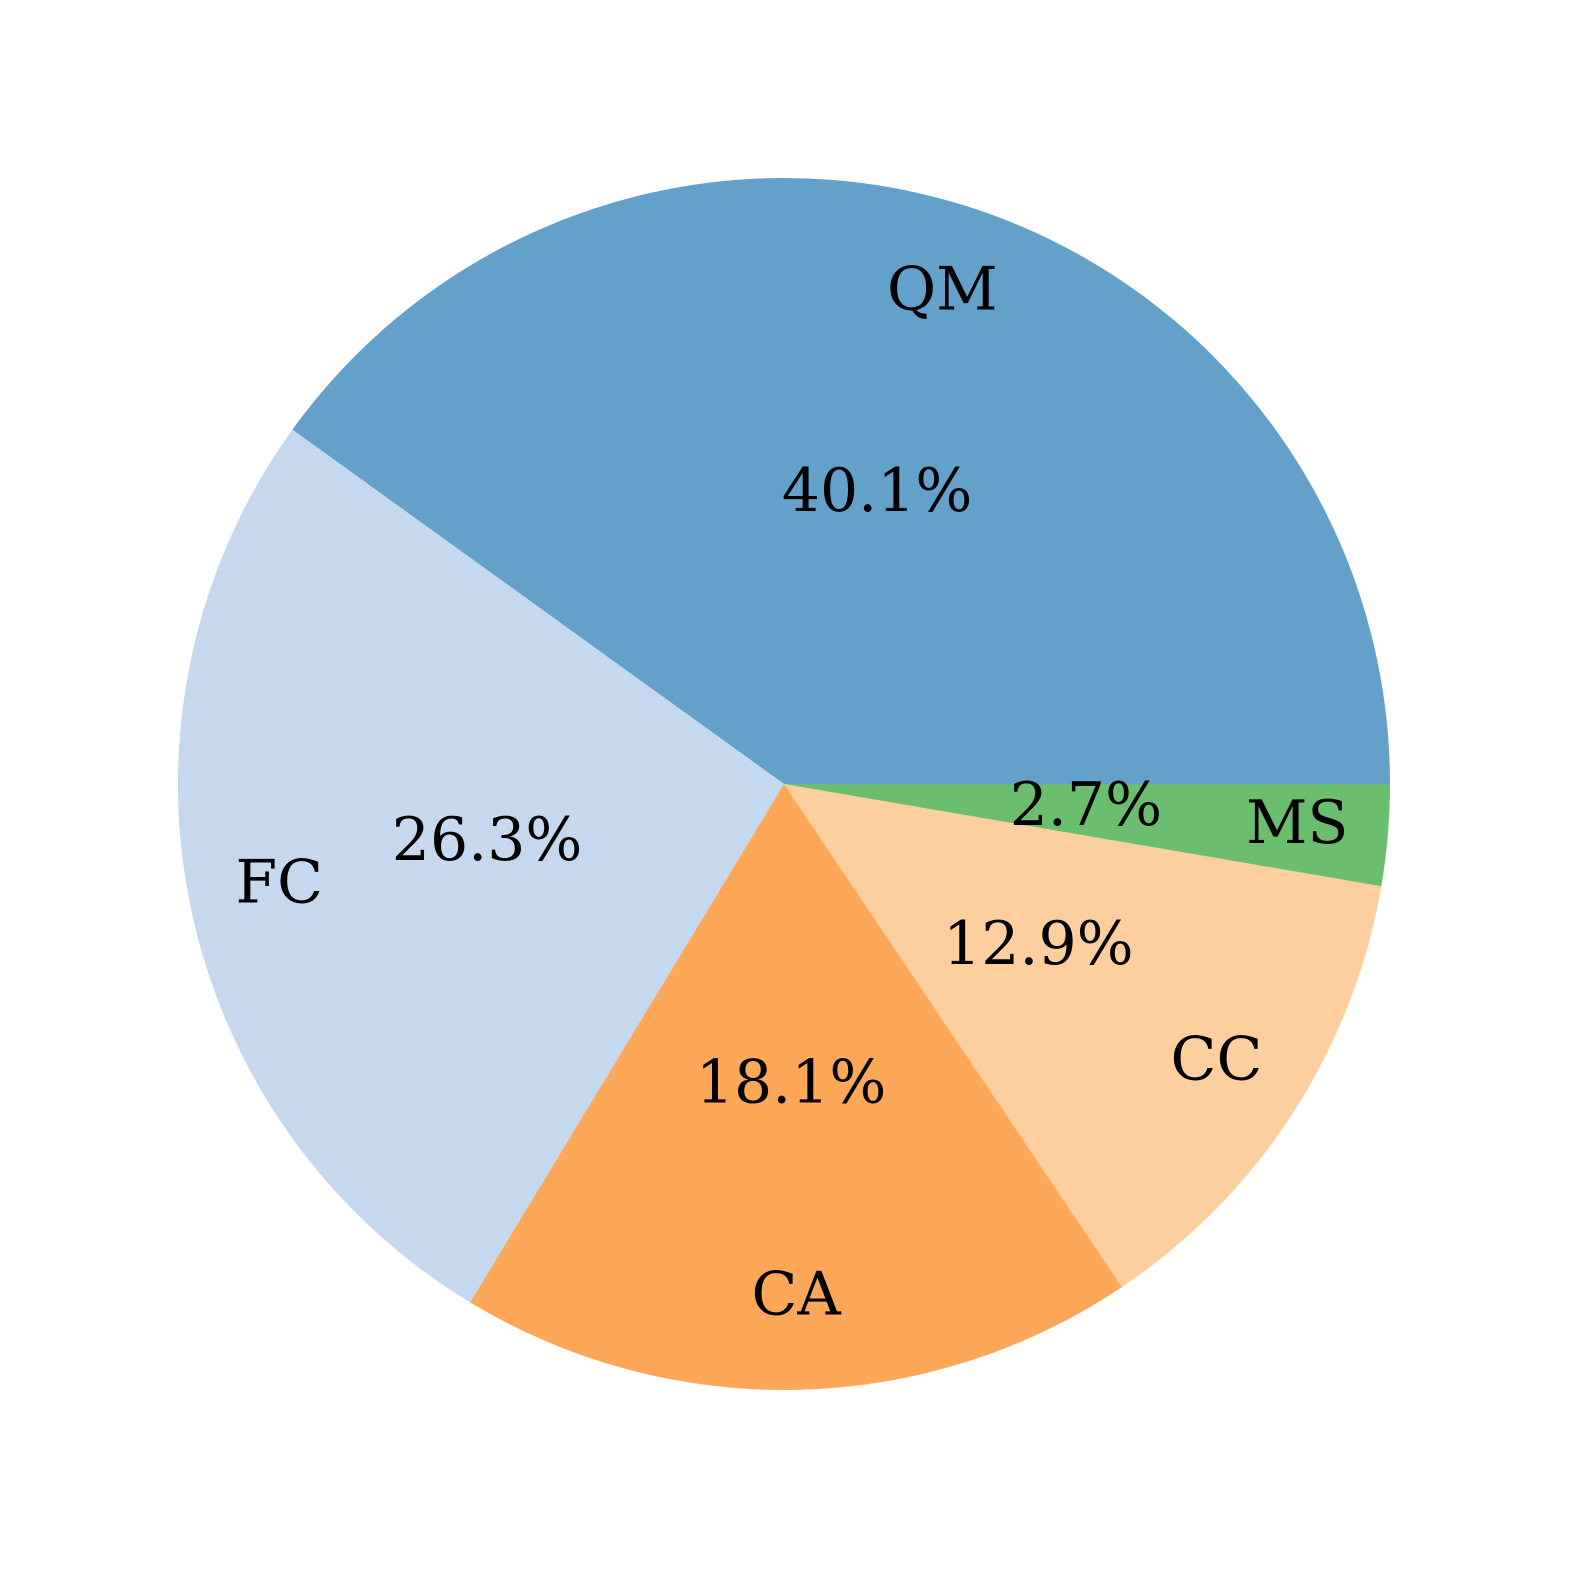 The height and width of the screenshot is (1576, 1576). What do you see at coordinates (942, 289) in the screenshot?
I see `slice-label: QM` at bounding box center [942, 289].